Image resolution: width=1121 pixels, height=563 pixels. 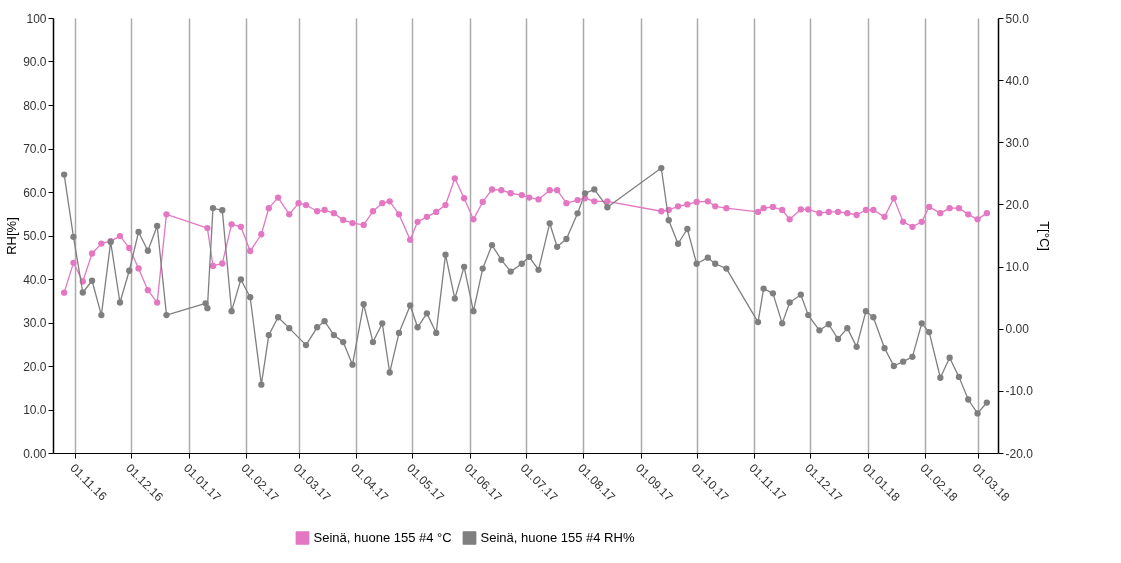 I want to click on y-tick-label: 50.0, so click(x=35, y=236).